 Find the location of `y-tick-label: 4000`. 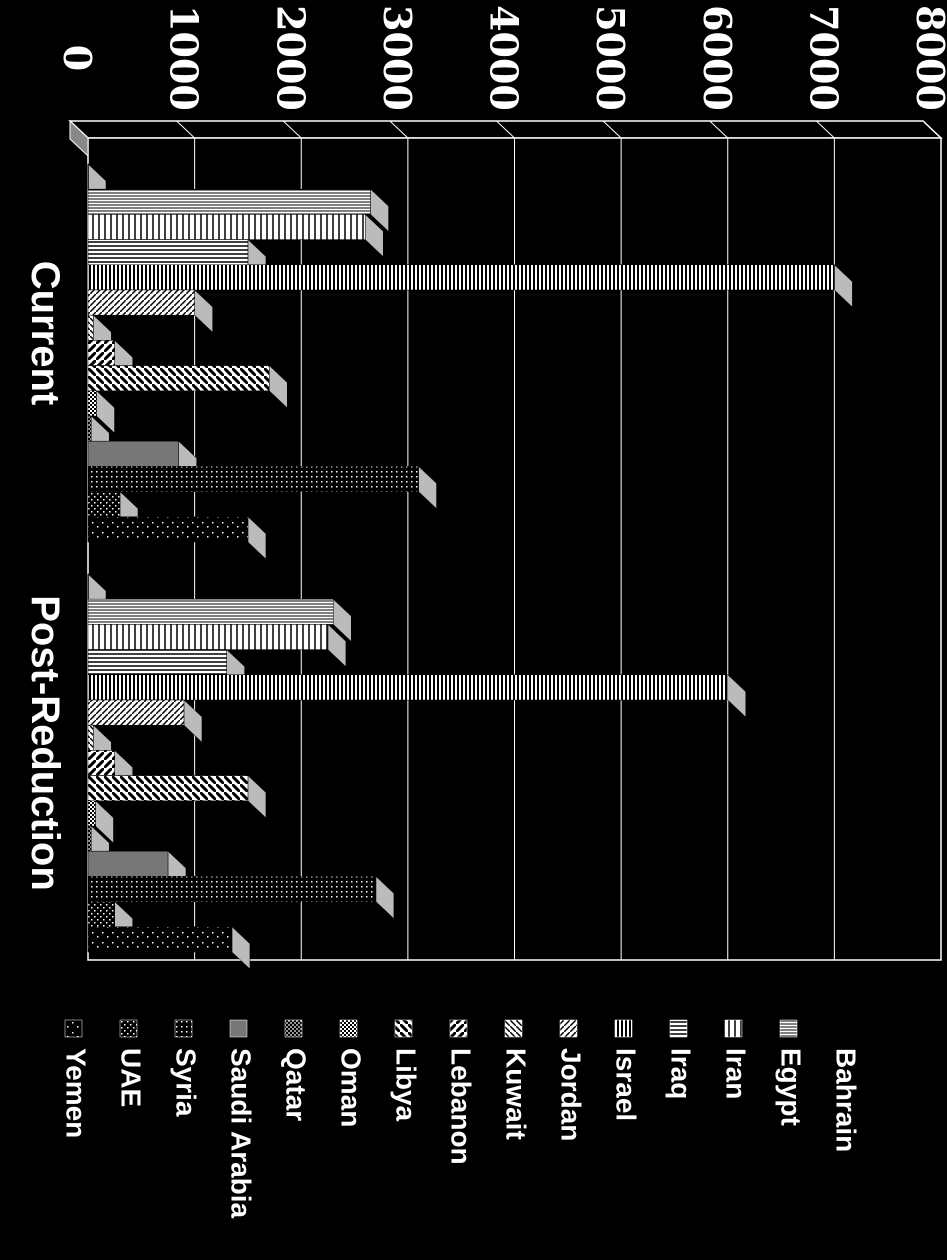

y-tick-label: 4000 is located at coordinates (504, 58).